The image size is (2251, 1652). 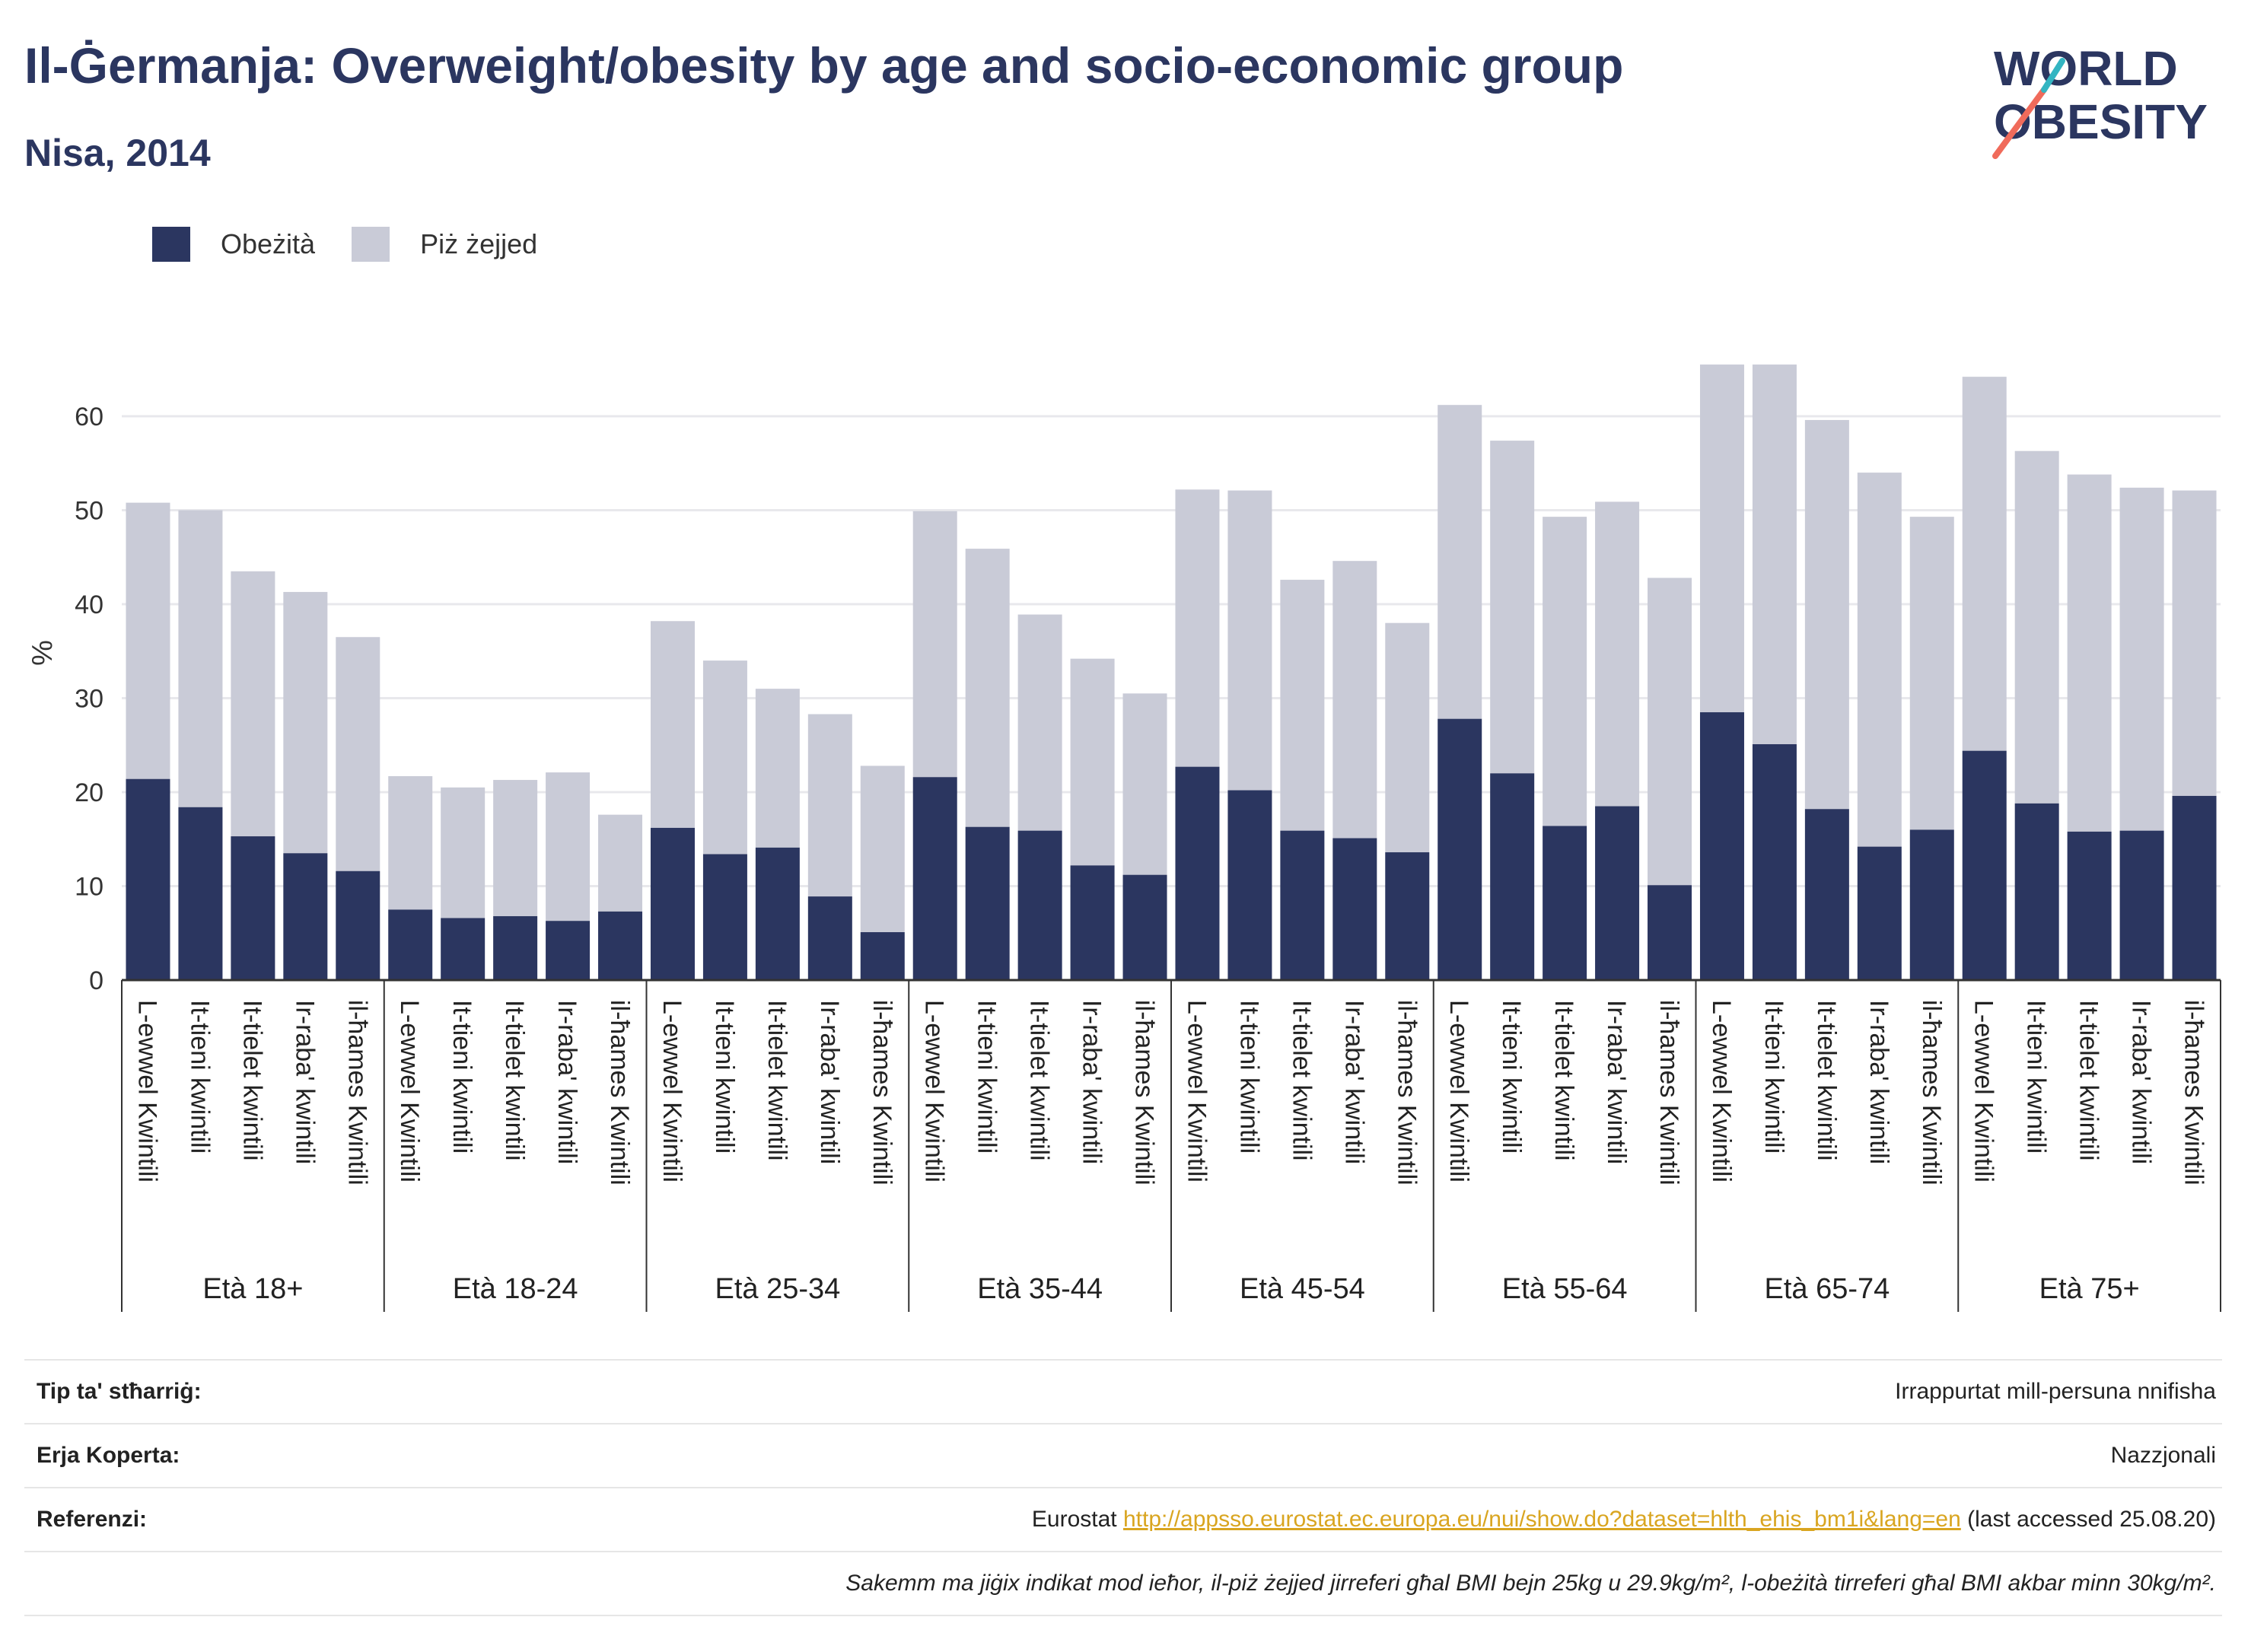 What do you see at coordinates (89, 604) in the screenshot?
I see `y-tick-label: 40` at bounding box center [89, 604].